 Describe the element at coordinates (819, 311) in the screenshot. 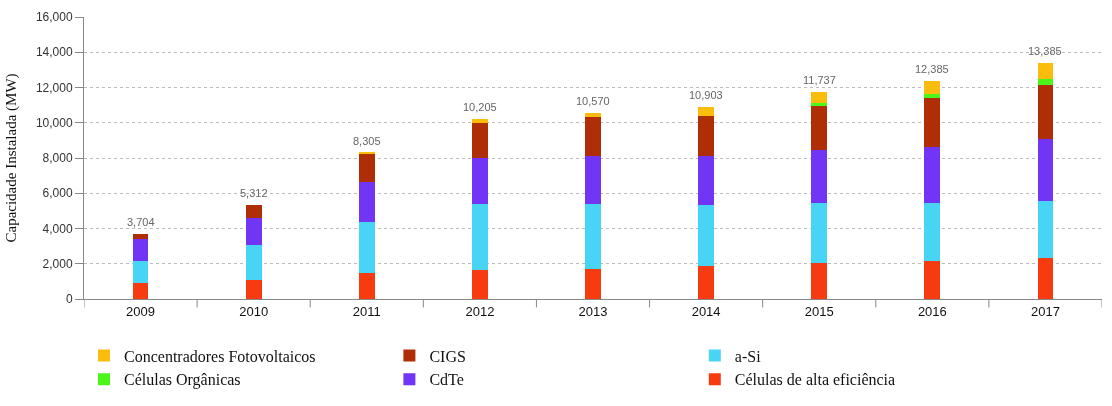

I see `x-tick-label: 2015` at that location.